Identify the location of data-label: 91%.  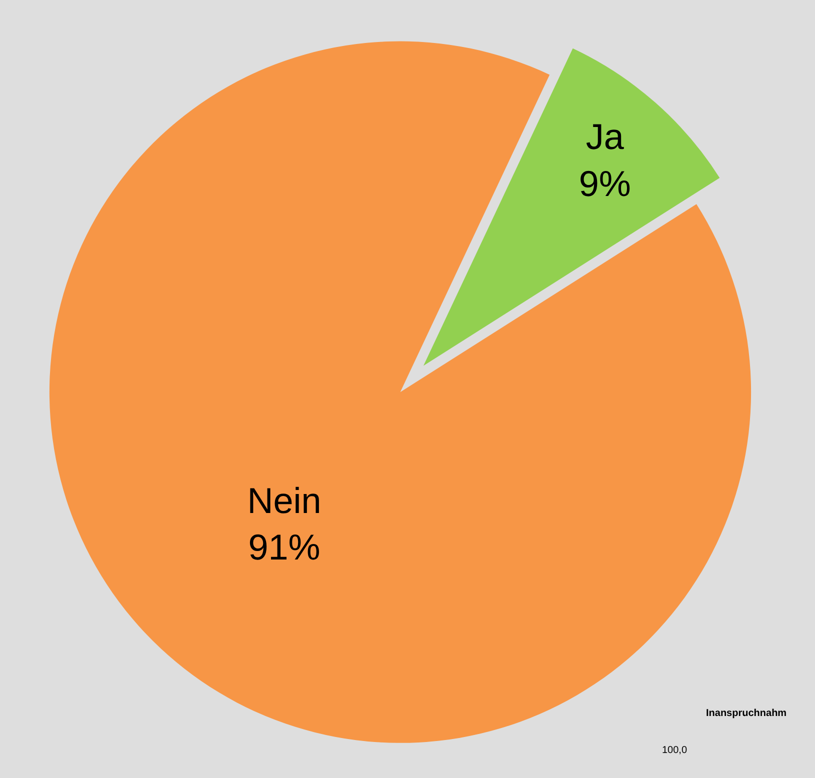
(284, 547).